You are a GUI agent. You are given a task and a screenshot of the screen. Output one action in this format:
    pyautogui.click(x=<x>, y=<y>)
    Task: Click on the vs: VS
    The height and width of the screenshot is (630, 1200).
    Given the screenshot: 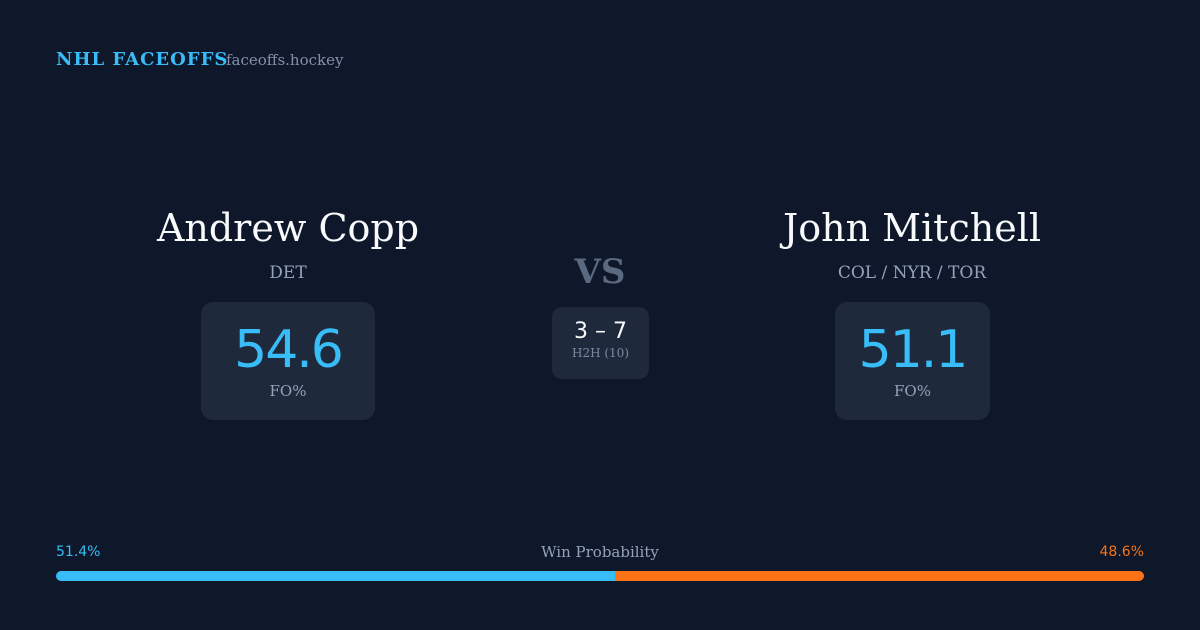 What is the action you would take?
    pyautogui.click(x=600, y=272)
    